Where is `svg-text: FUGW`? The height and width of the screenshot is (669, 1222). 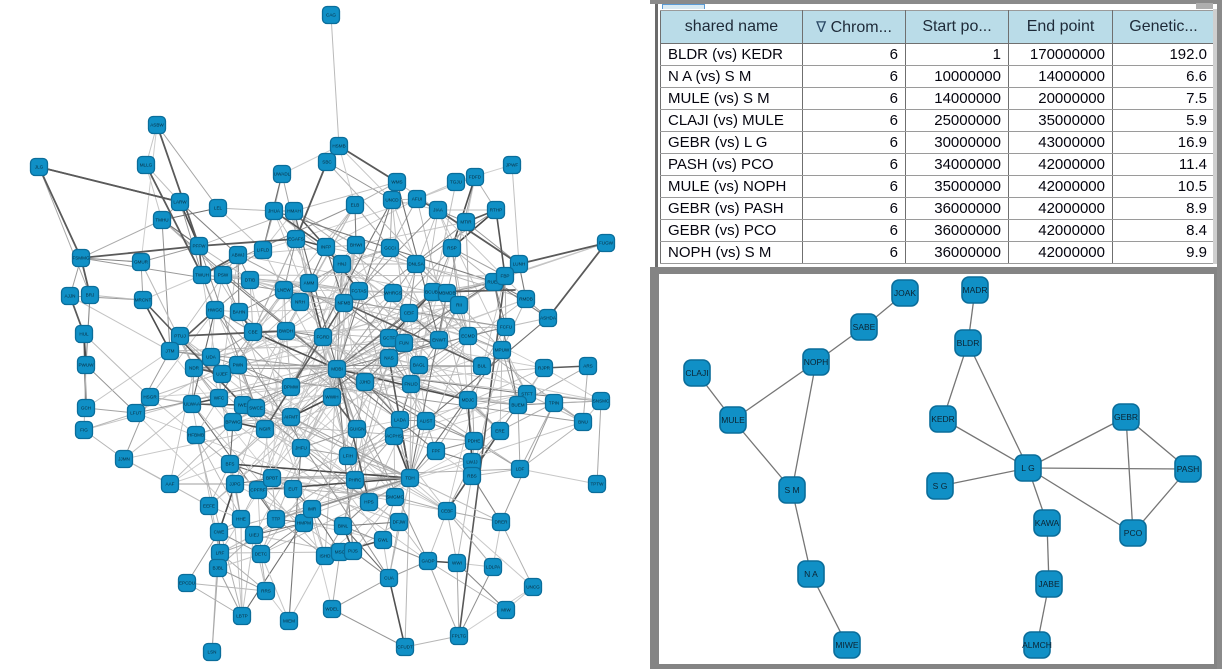 svg-text: FUGW is located at coordinates (606, 243).